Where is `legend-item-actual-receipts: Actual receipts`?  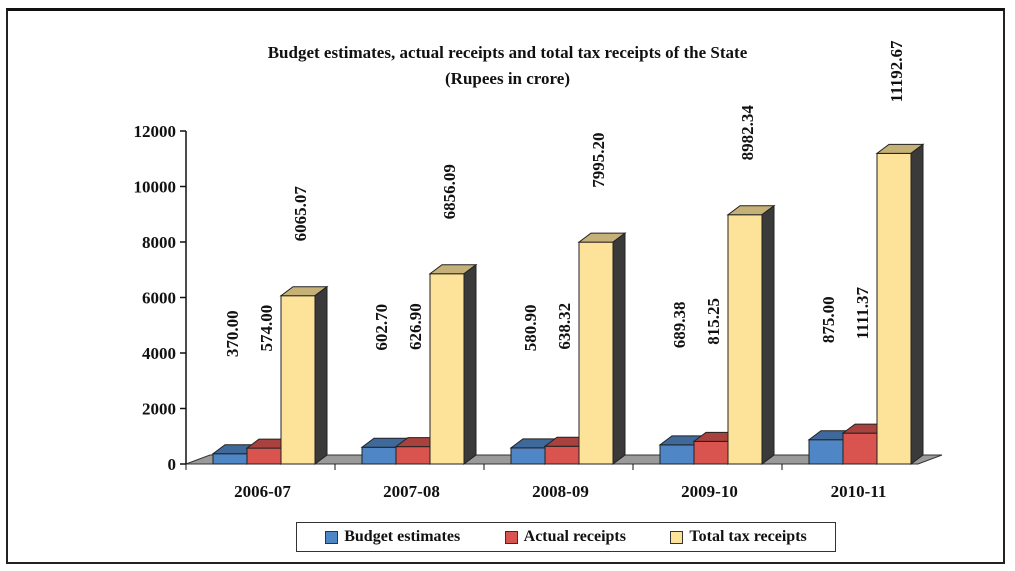
legend-item-actual-receipts: Actual receipts is located at coordinates (565, 537).